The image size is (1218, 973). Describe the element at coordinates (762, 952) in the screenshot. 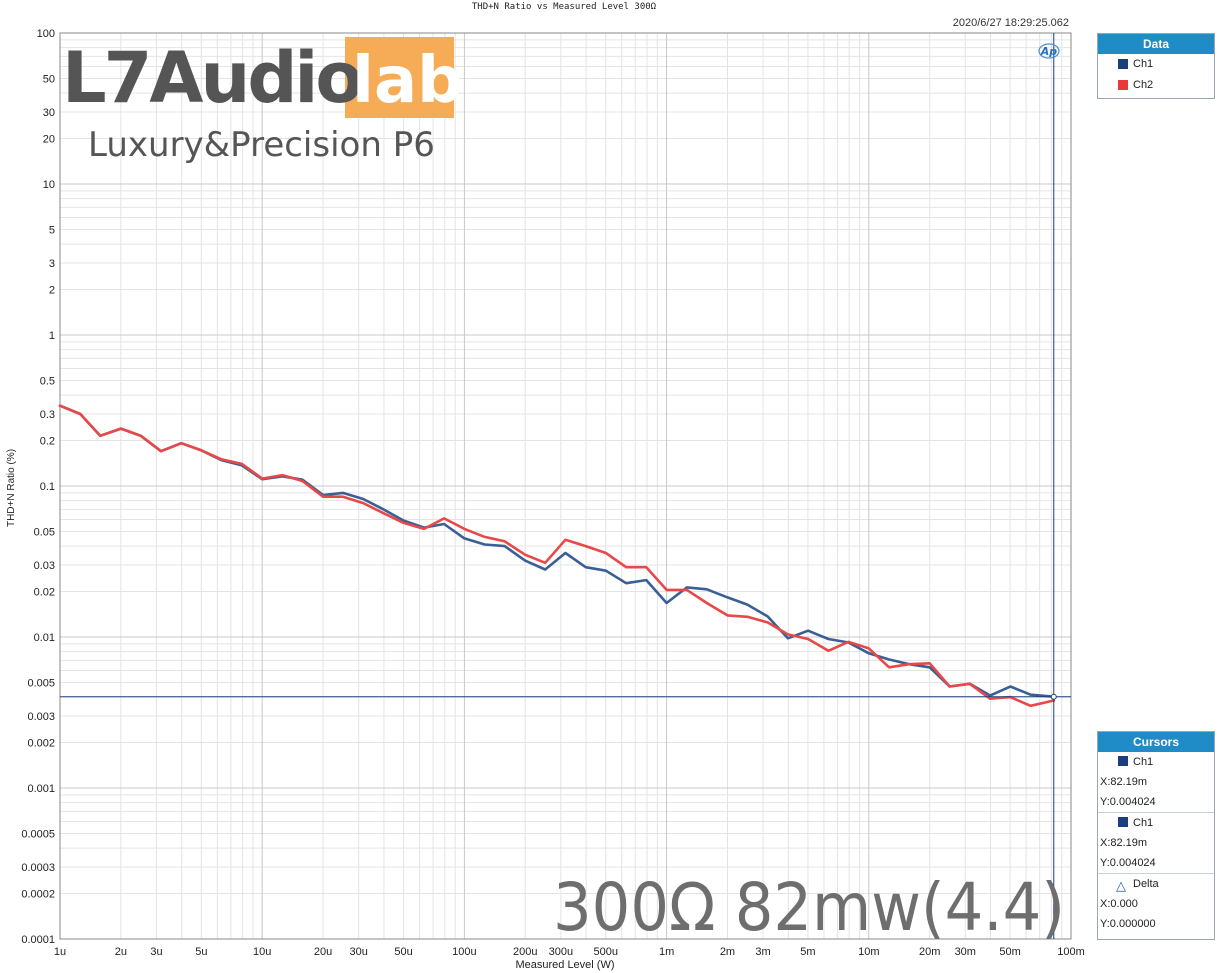

I see `x-tick-label: 3m` at that location.